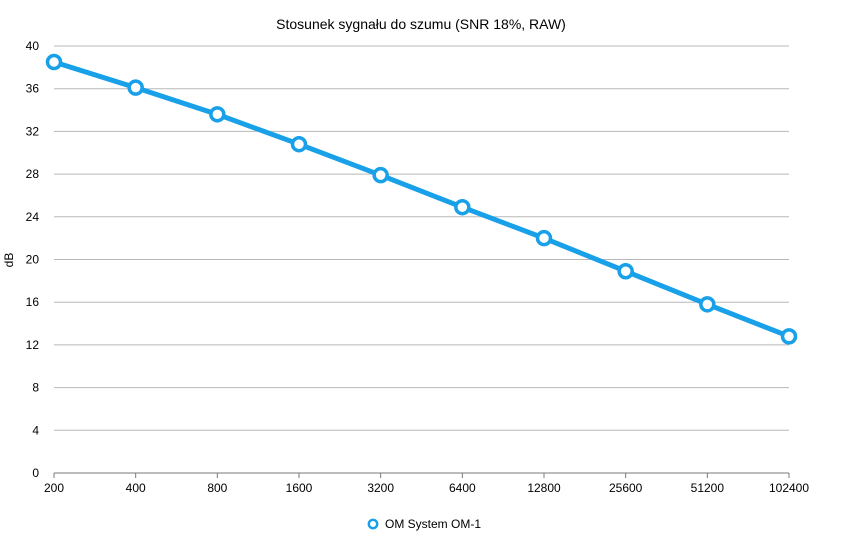 The height and width of the screenshot is (545, 842). Describe the element at coordinates (9, 260) in the screenshot. I see `y-axis-label: dB` at that location.